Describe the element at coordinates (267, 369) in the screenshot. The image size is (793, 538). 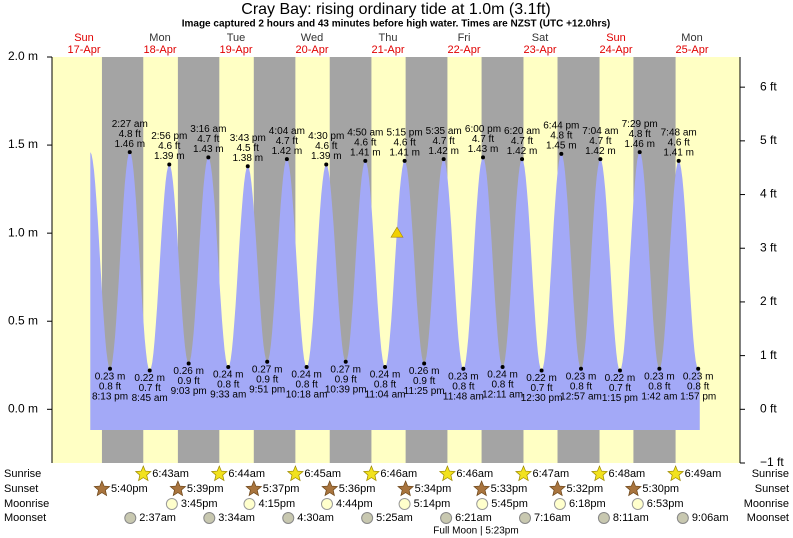
I see `tide-label: 0.27 m` at that location.